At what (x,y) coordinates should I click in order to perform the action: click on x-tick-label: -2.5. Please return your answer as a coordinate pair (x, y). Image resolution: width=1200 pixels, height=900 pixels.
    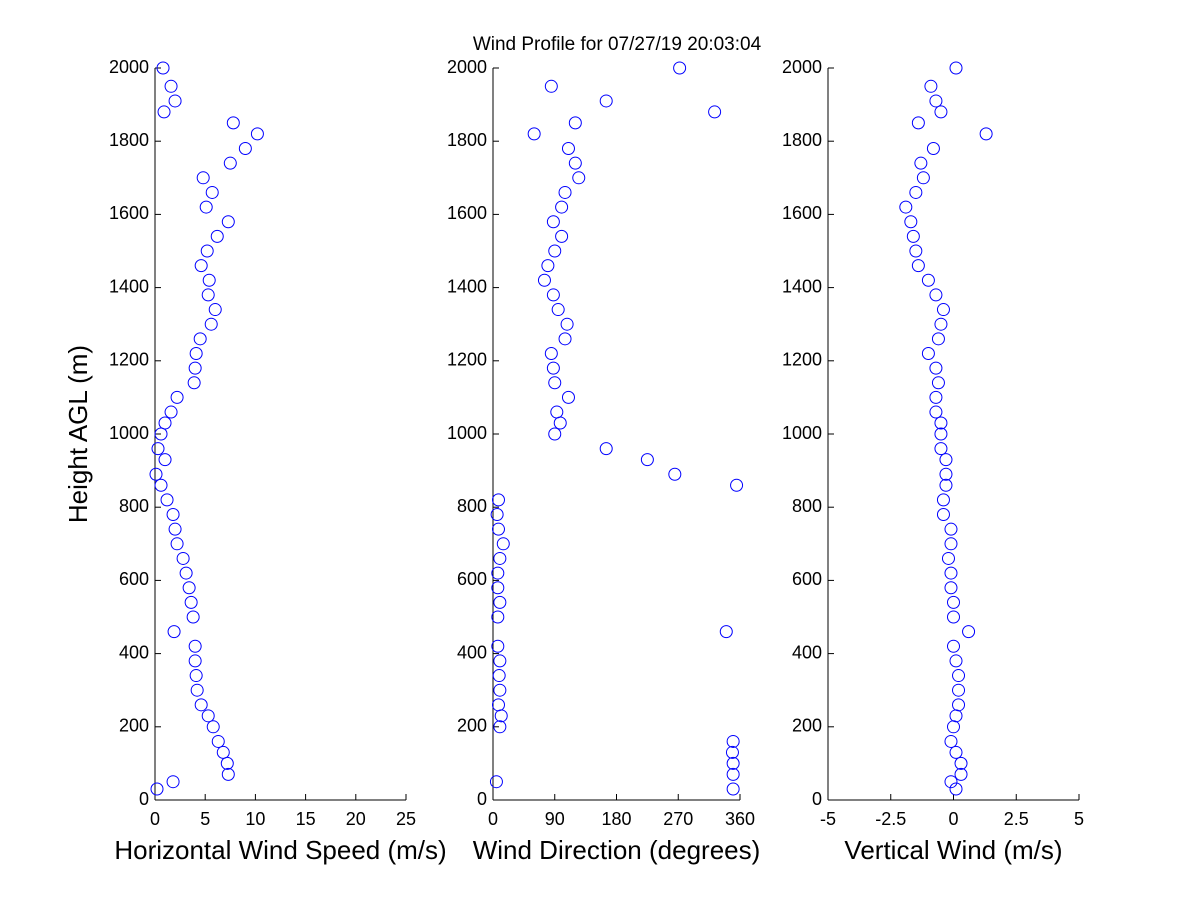
    Looking at the image, I should click on (890, 819).